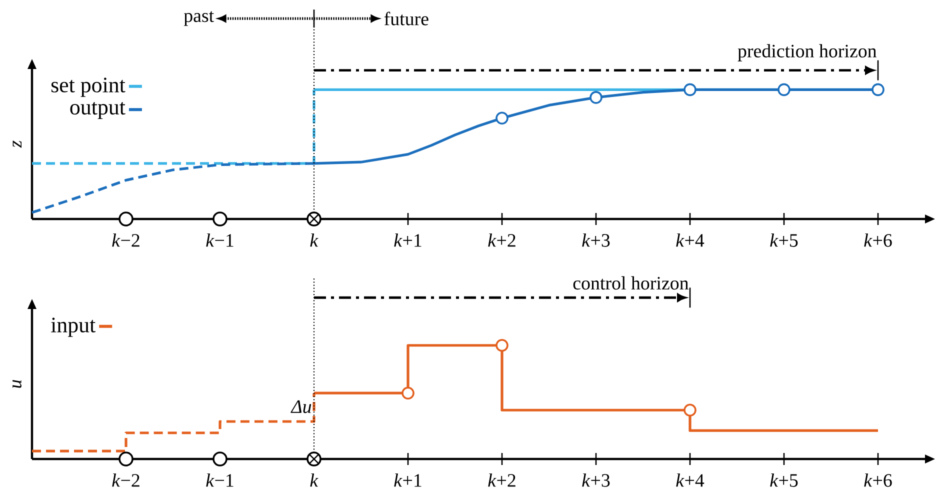 The image size is (939, 504). What do you see at coordinates (17, 144) in the screenshot?
I see `y-axis-title: z` at bounding box center [17, 144].